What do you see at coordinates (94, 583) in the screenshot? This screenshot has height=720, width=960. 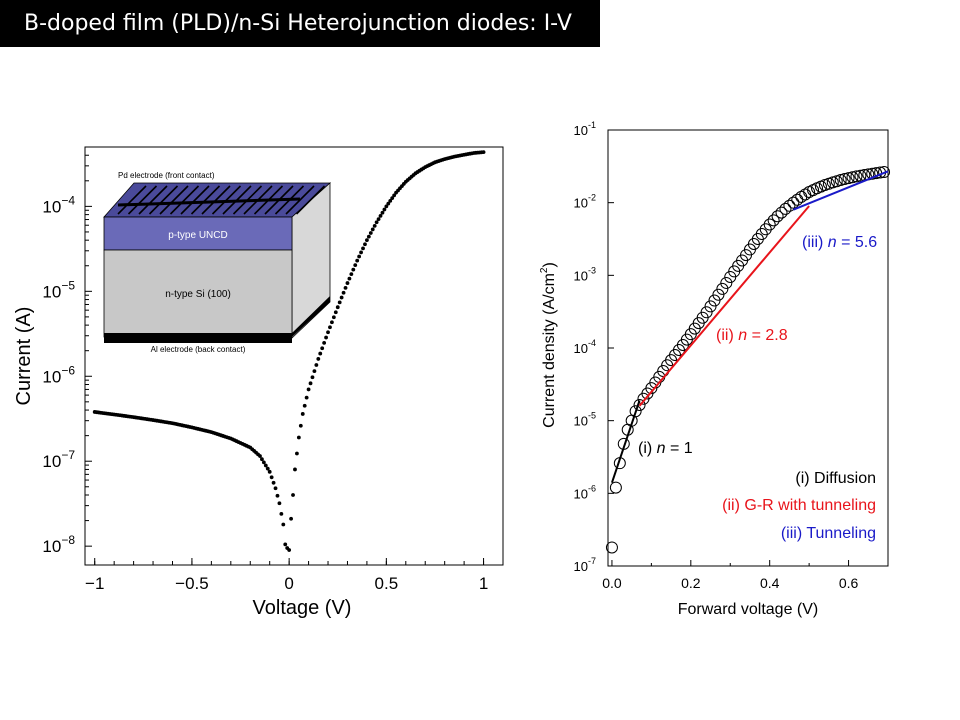 I see `left-xtick-label: −1` at bounding box center [94, 583].